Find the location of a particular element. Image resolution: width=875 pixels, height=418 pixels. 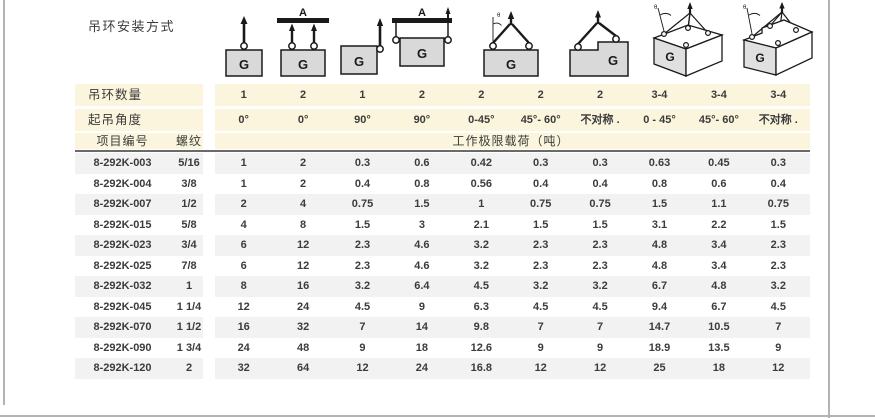

load-value-cell: 18 is located at coordinates (422, 347).